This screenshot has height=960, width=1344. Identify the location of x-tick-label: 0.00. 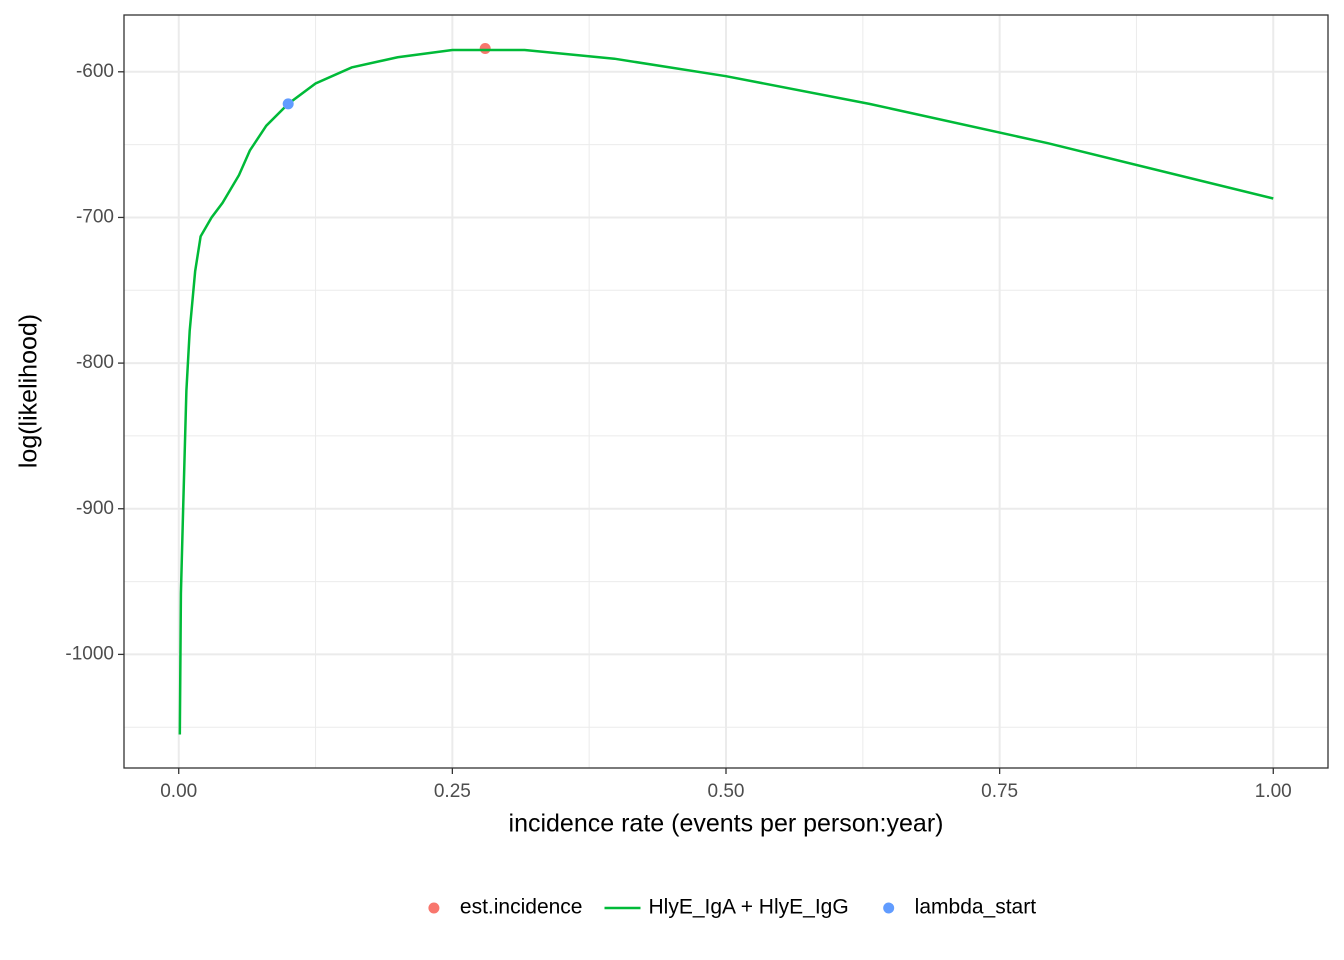
(178, 791).